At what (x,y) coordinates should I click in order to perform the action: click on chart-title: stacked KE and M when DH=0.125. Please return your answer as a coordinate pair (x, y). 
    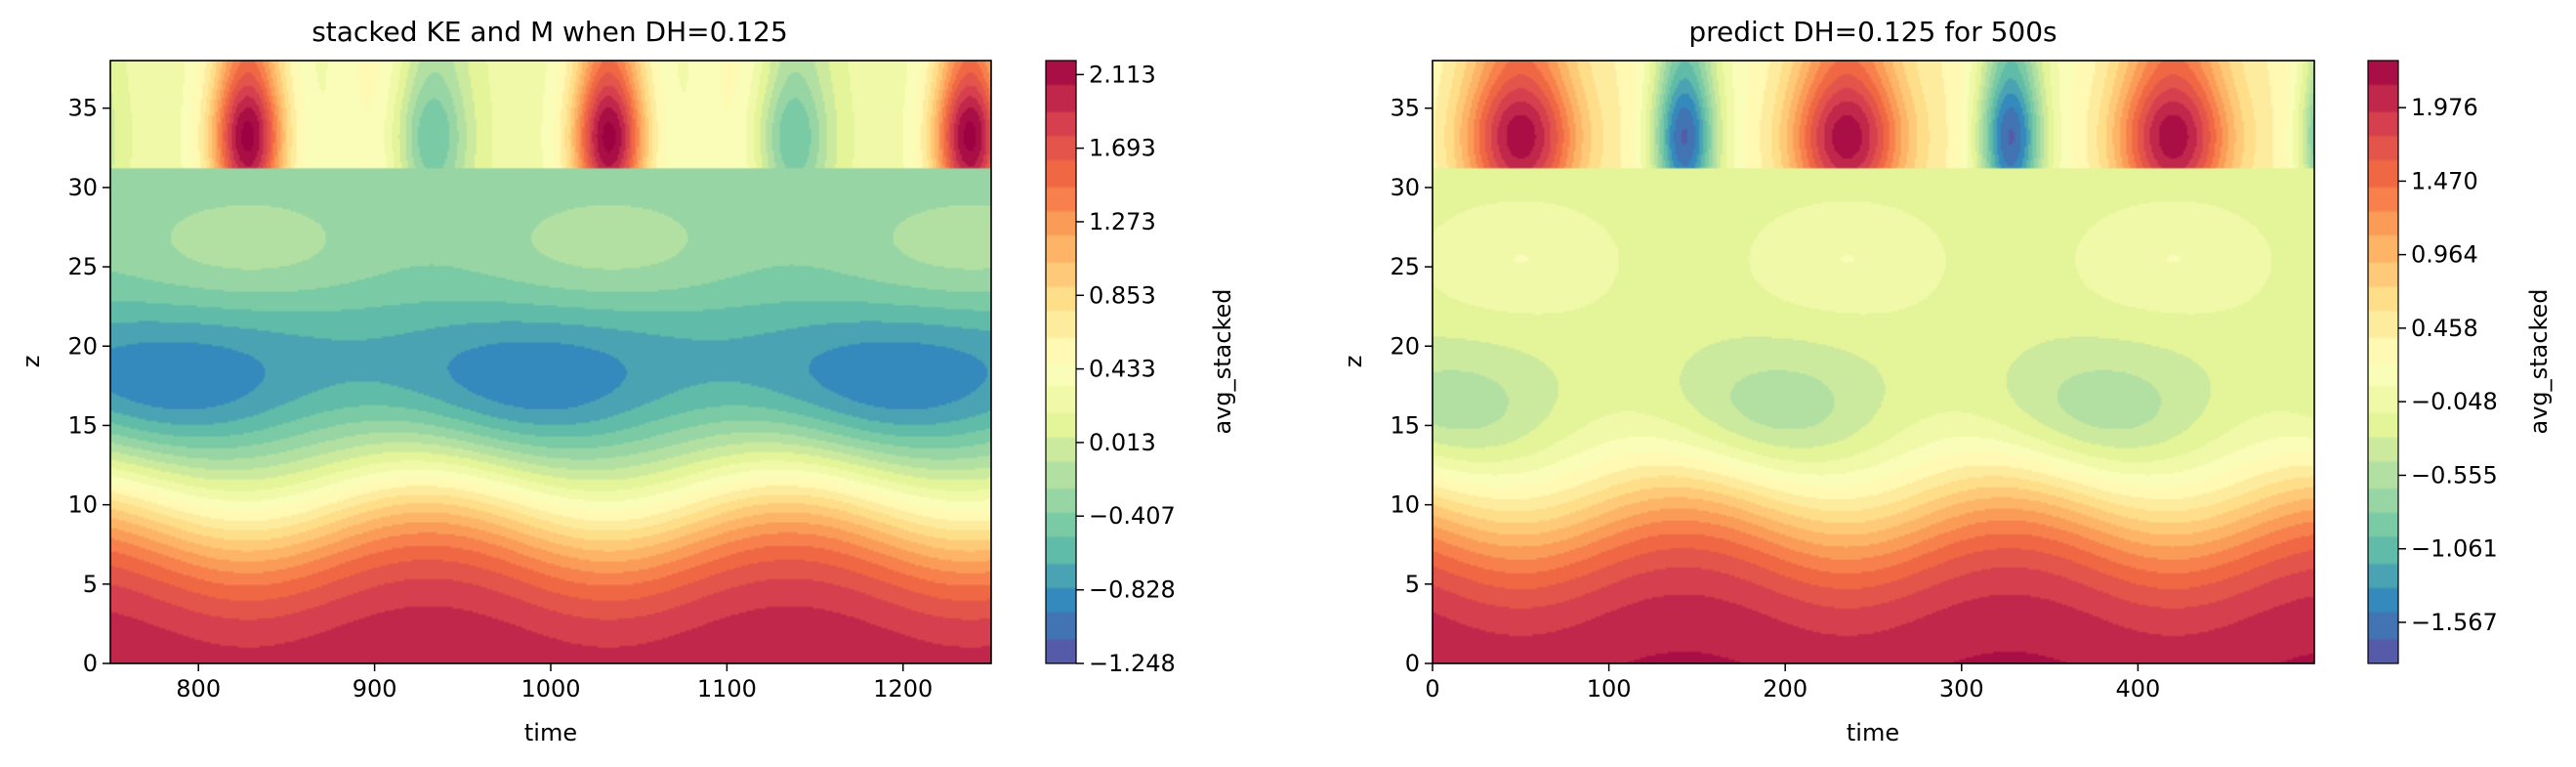
    Looking at the image, I should click on (550, 32).